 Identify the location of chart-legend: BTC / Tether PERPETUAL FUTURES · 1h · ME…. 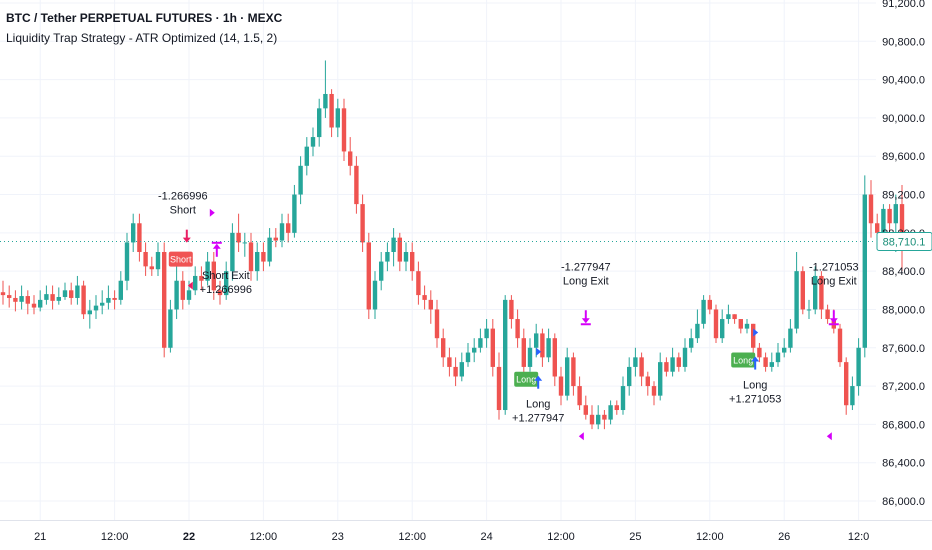
(144, 28).